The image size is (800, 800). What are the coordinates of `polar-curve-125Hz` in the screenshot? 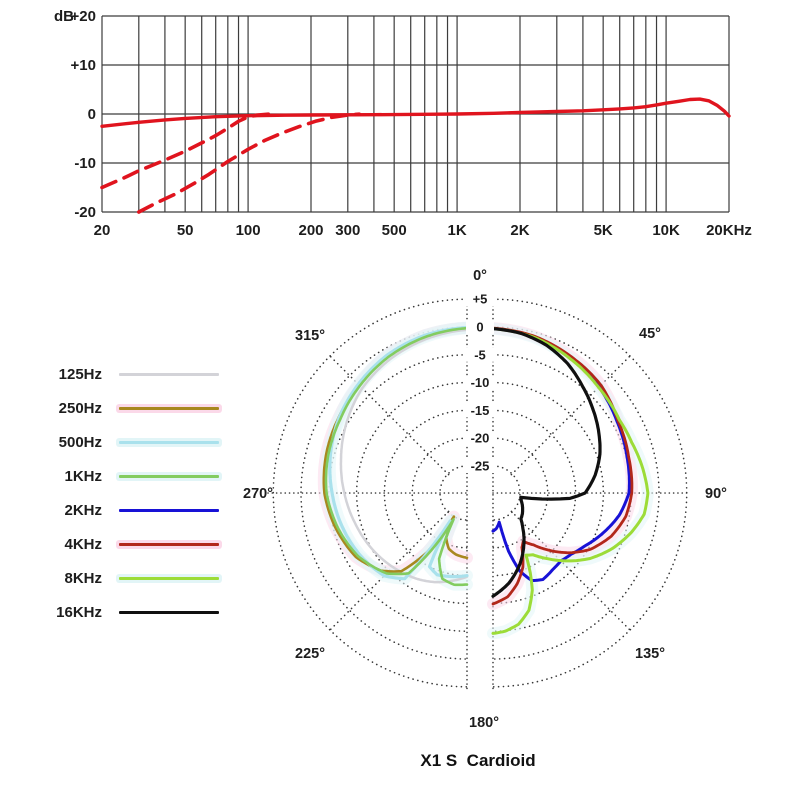 It's located at (404, 456).